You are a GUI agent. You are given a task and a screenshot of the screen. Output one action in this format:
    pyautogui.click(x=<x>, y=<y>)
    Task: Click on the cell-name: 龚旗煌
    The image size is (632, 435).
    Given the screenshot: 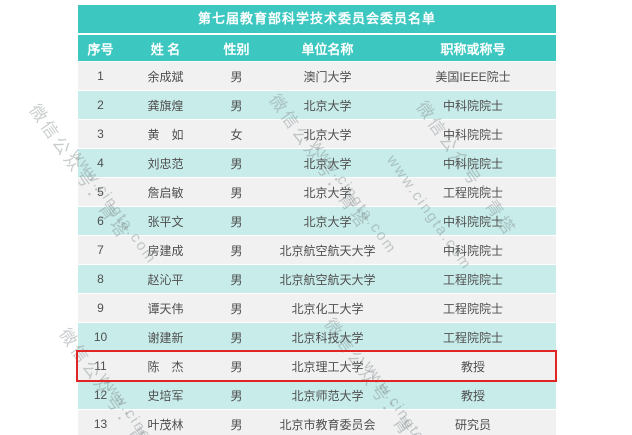 What is the action you would take?
    pyautogui.click(x=165, y=105)
    